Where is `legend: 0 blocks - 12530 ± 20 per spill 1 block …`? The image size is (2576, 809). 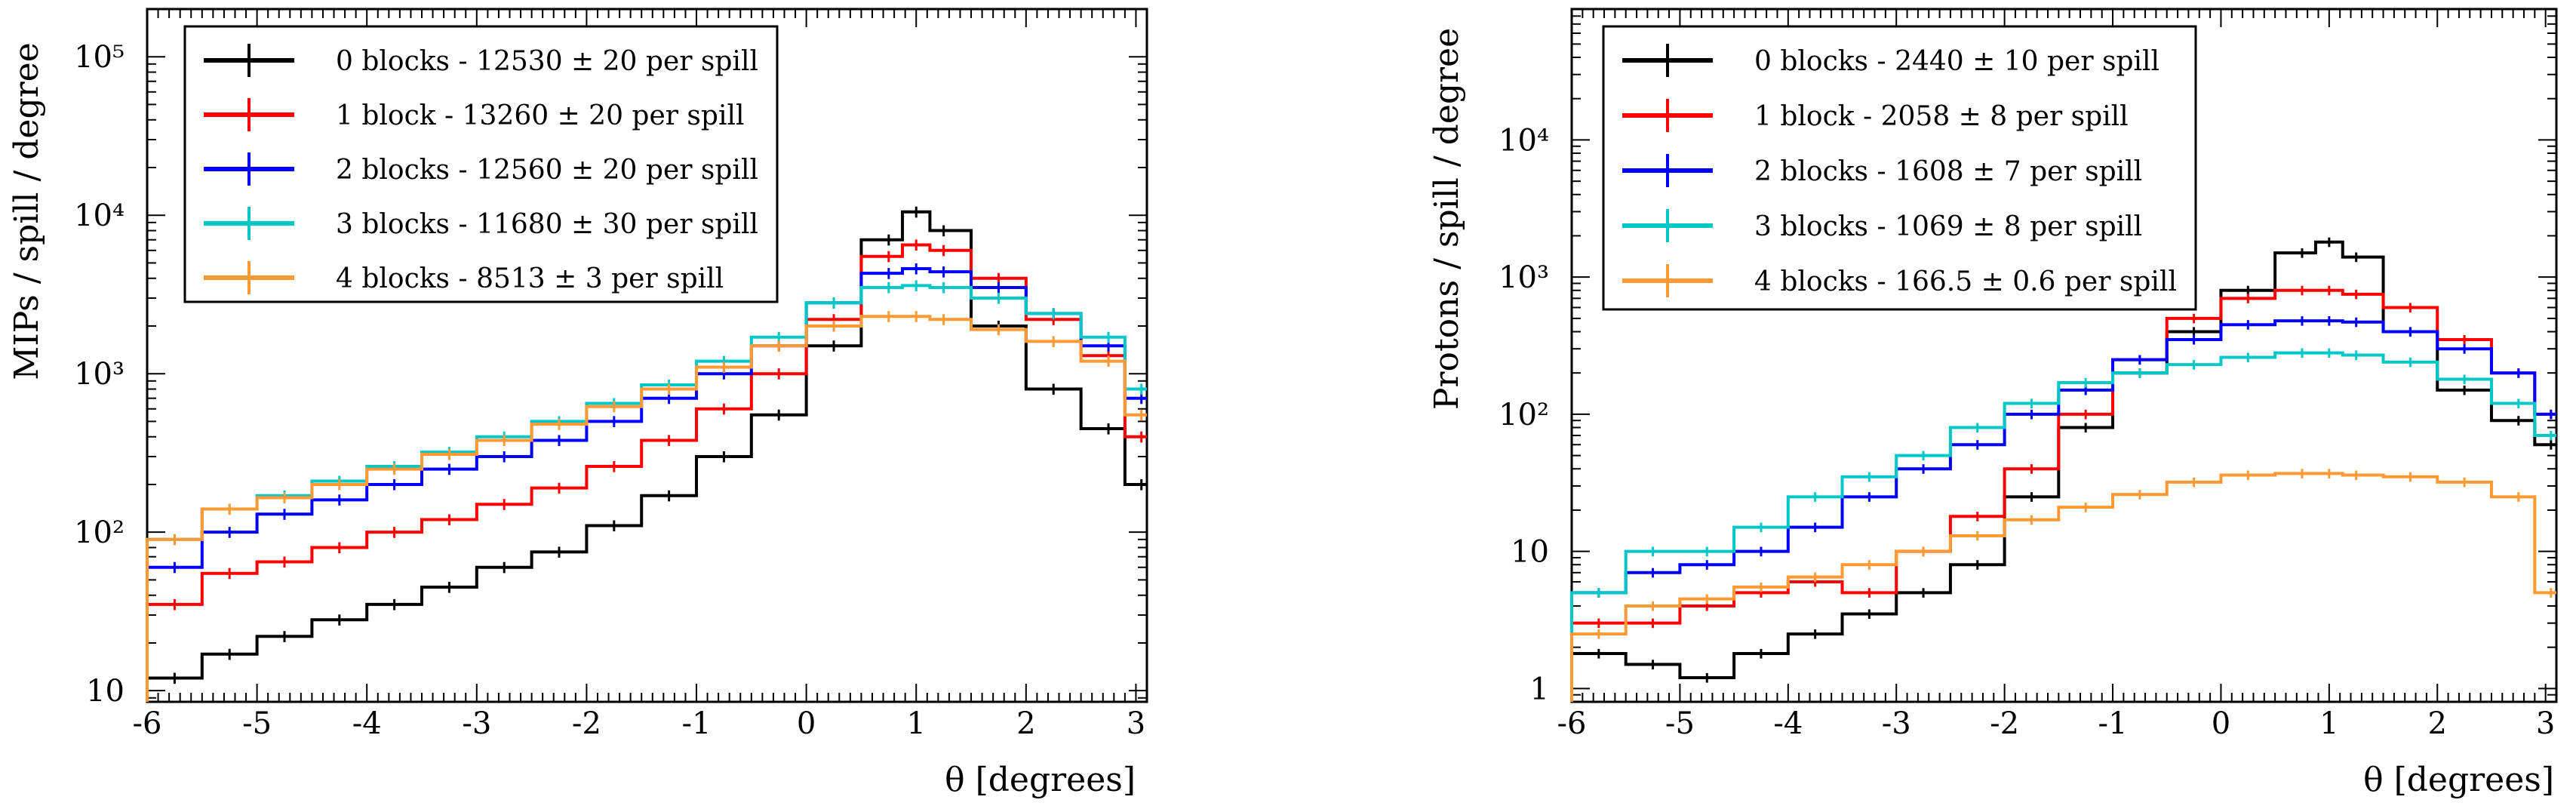
legend: 0 blocks - 12530 ± 20 per spill 1 block … is located at coordinates (481, 164).